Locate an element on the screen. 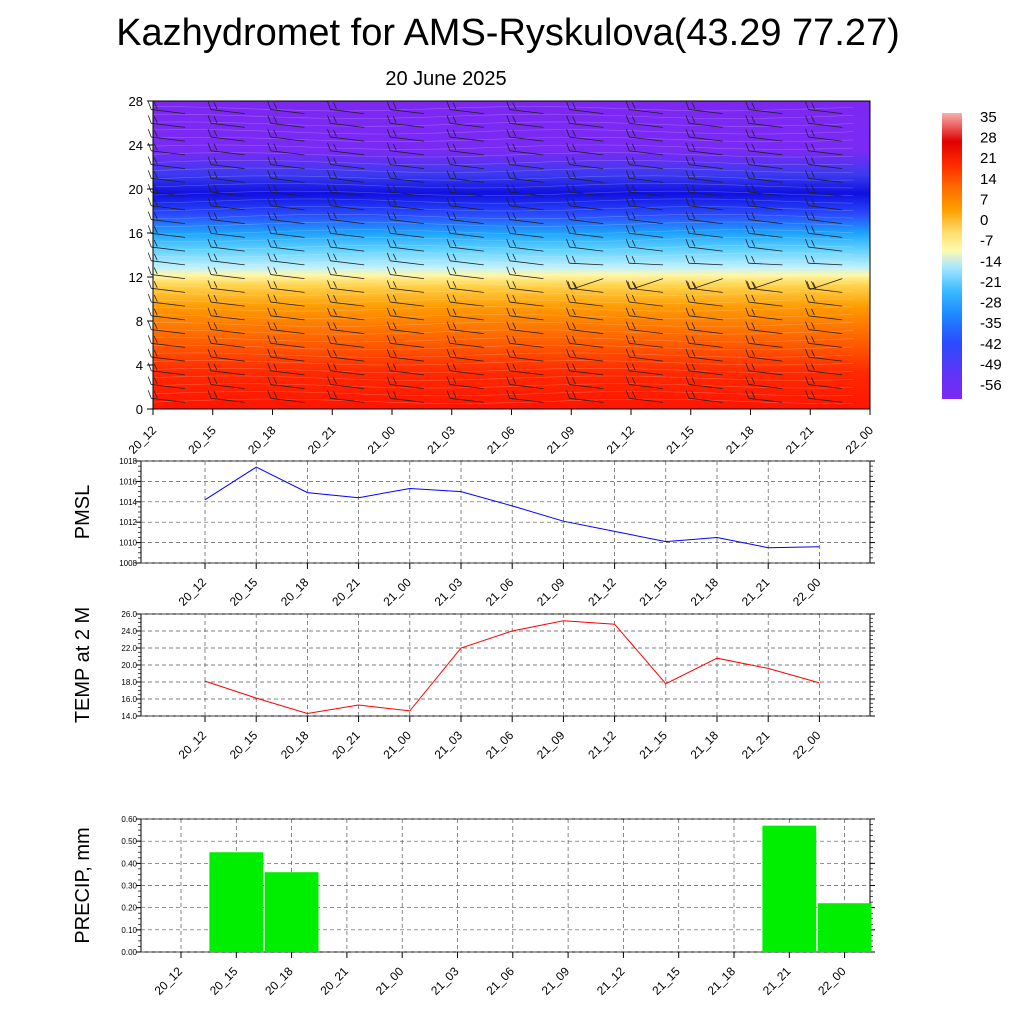  y-tick-label: 0.50 is located at coordinates (129, 841).